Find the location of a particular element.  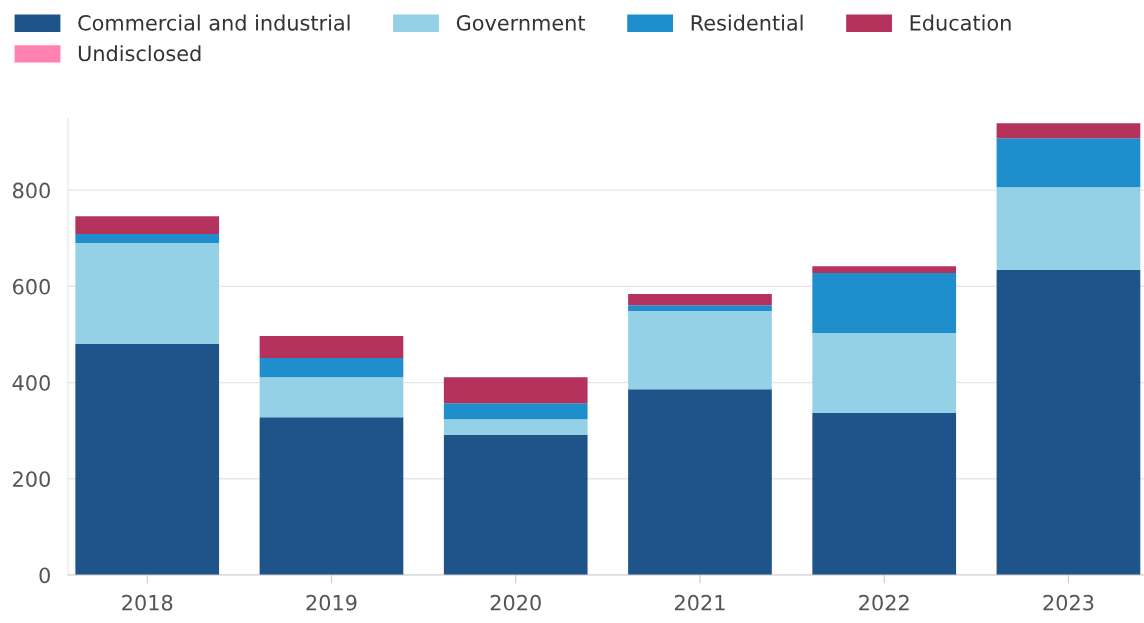

x-tick-label: 2022 is located at coordinates (884, 602).